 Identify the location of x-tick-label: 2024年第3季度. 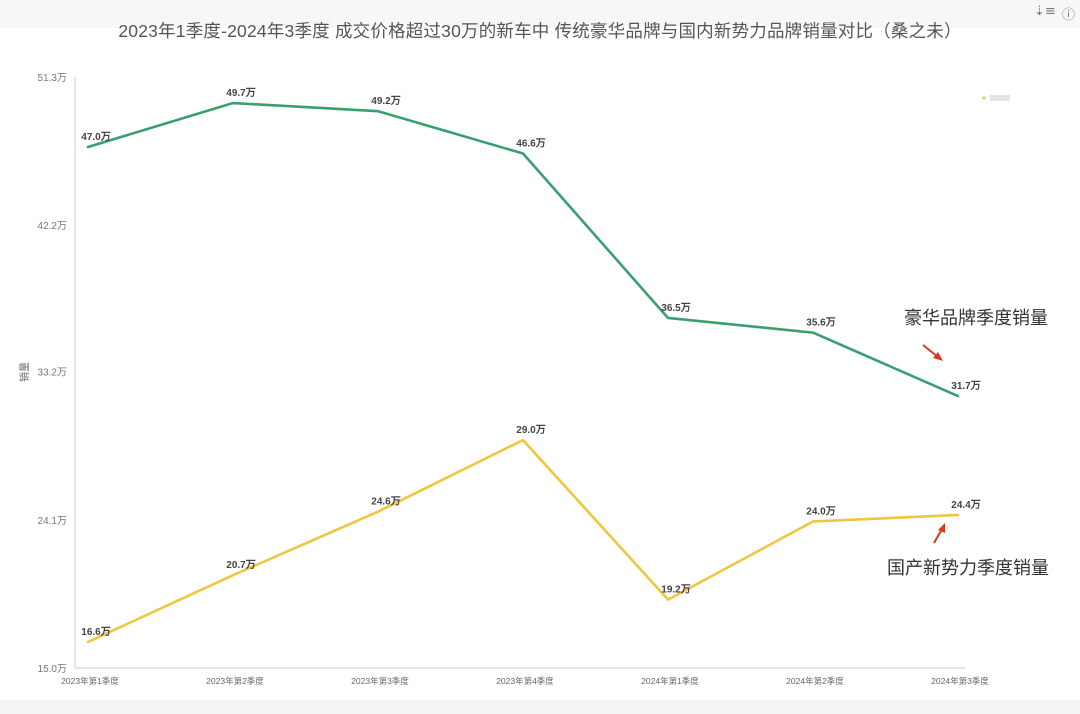
(960, 681).